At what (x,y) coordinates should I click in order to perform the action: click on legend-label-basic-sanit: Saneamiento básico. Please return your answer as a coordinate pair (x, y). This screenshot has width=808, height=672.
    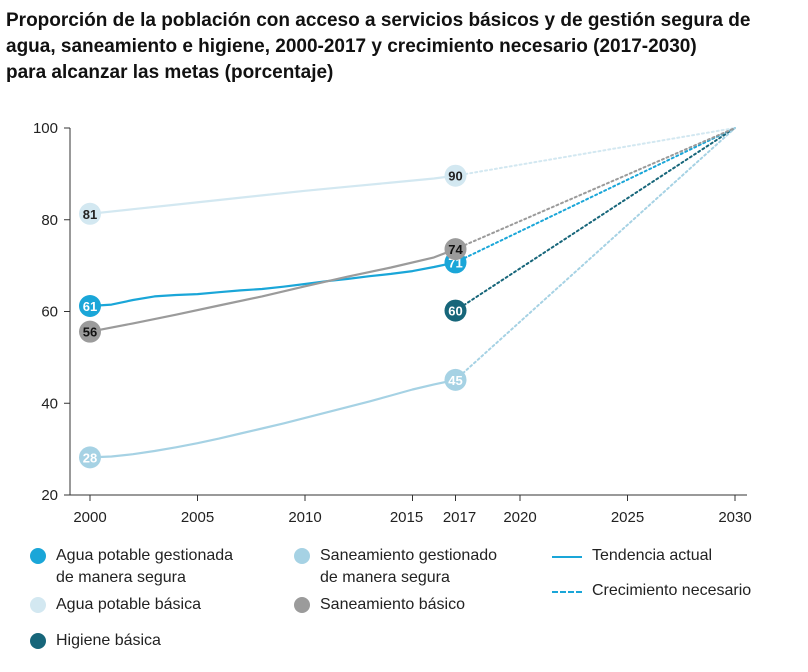
    Looking at the image, I should click on (392, 604).